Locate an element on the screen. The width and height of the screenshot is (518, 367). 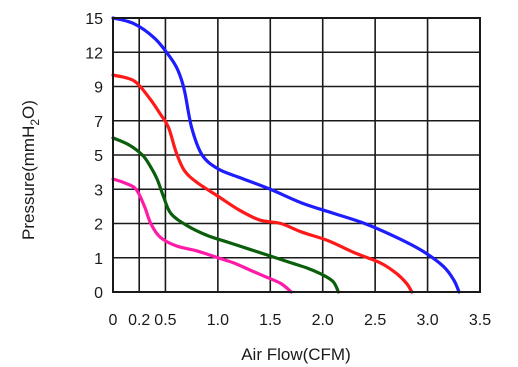
x-tick-label: 3.0 is located at coordinates (427, 320).